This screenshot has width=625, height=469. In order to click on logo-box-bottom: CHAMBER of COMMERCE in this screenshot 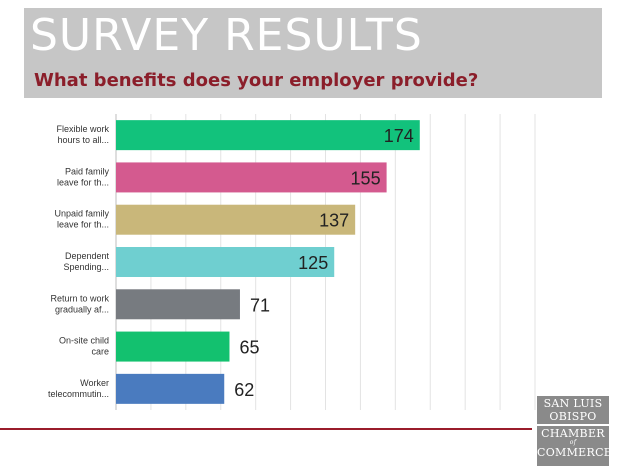, I will do `click(575, 446)`.